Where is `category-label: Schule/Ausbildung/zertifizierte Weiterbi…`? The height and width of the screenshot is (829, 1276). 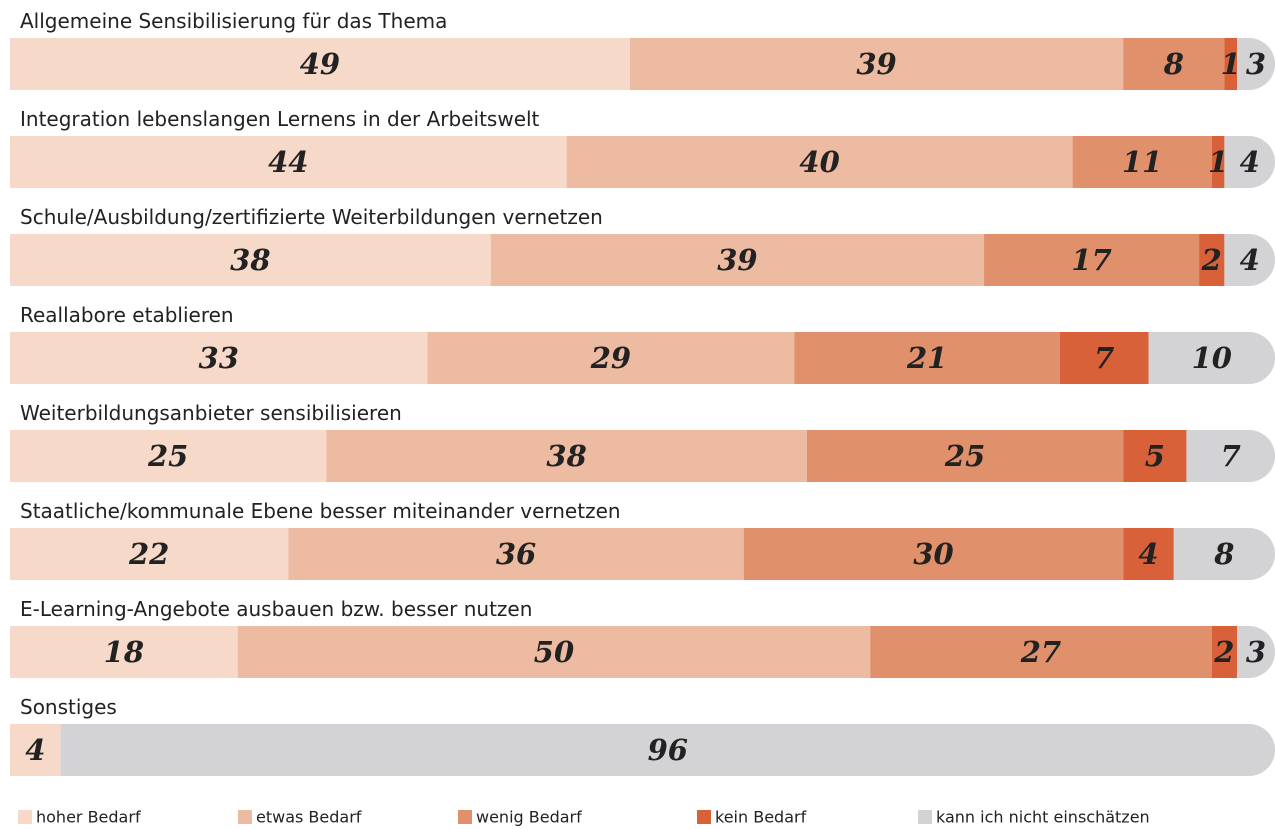
category-label: Schule/Ausbildung/zertifizierte Weiterbi… is located at coordinates (311, 217).